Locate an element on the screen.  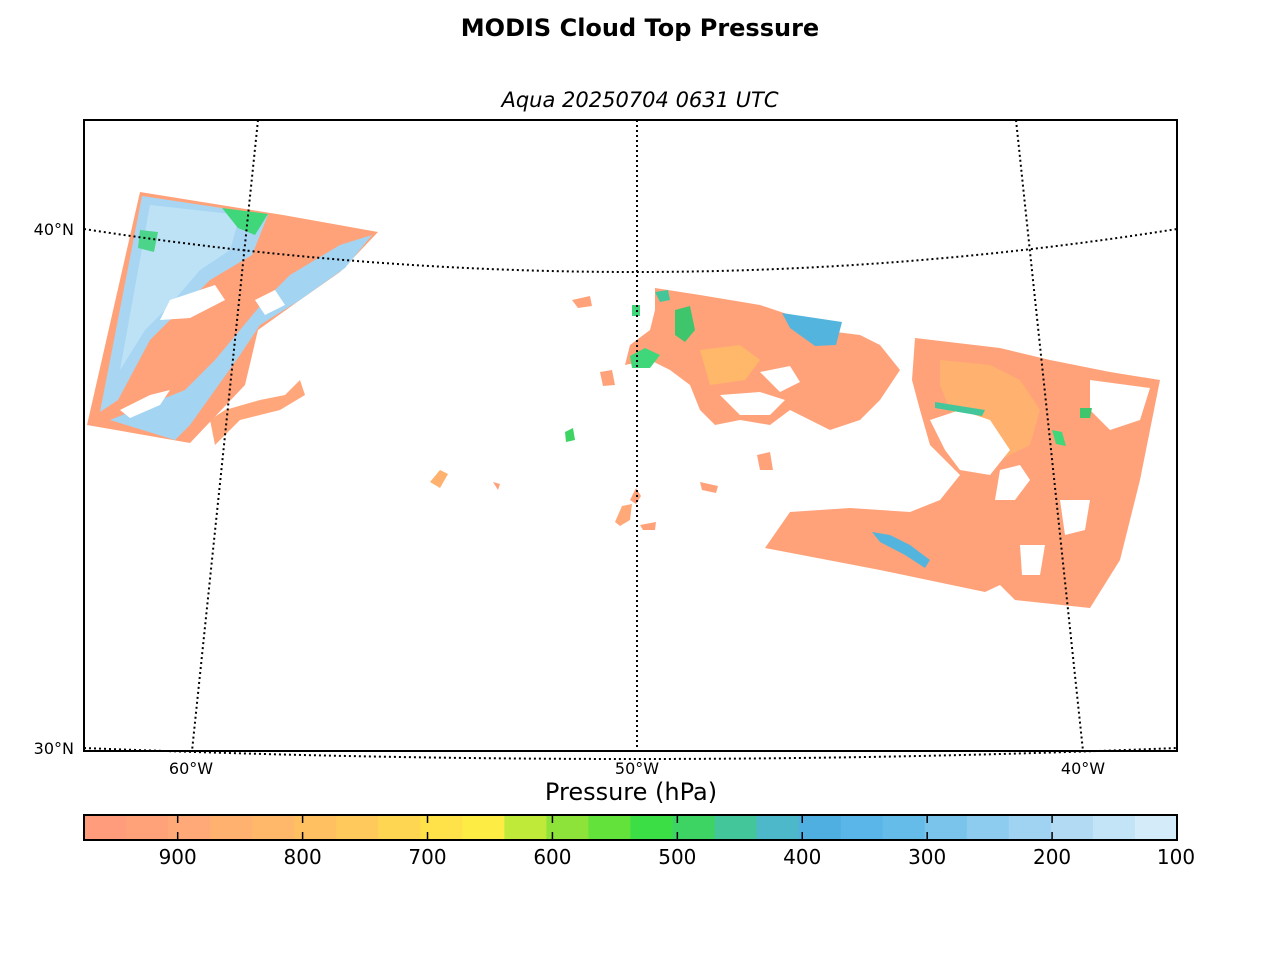
high-cloud-east-streak is located at coordinates (901, 550).